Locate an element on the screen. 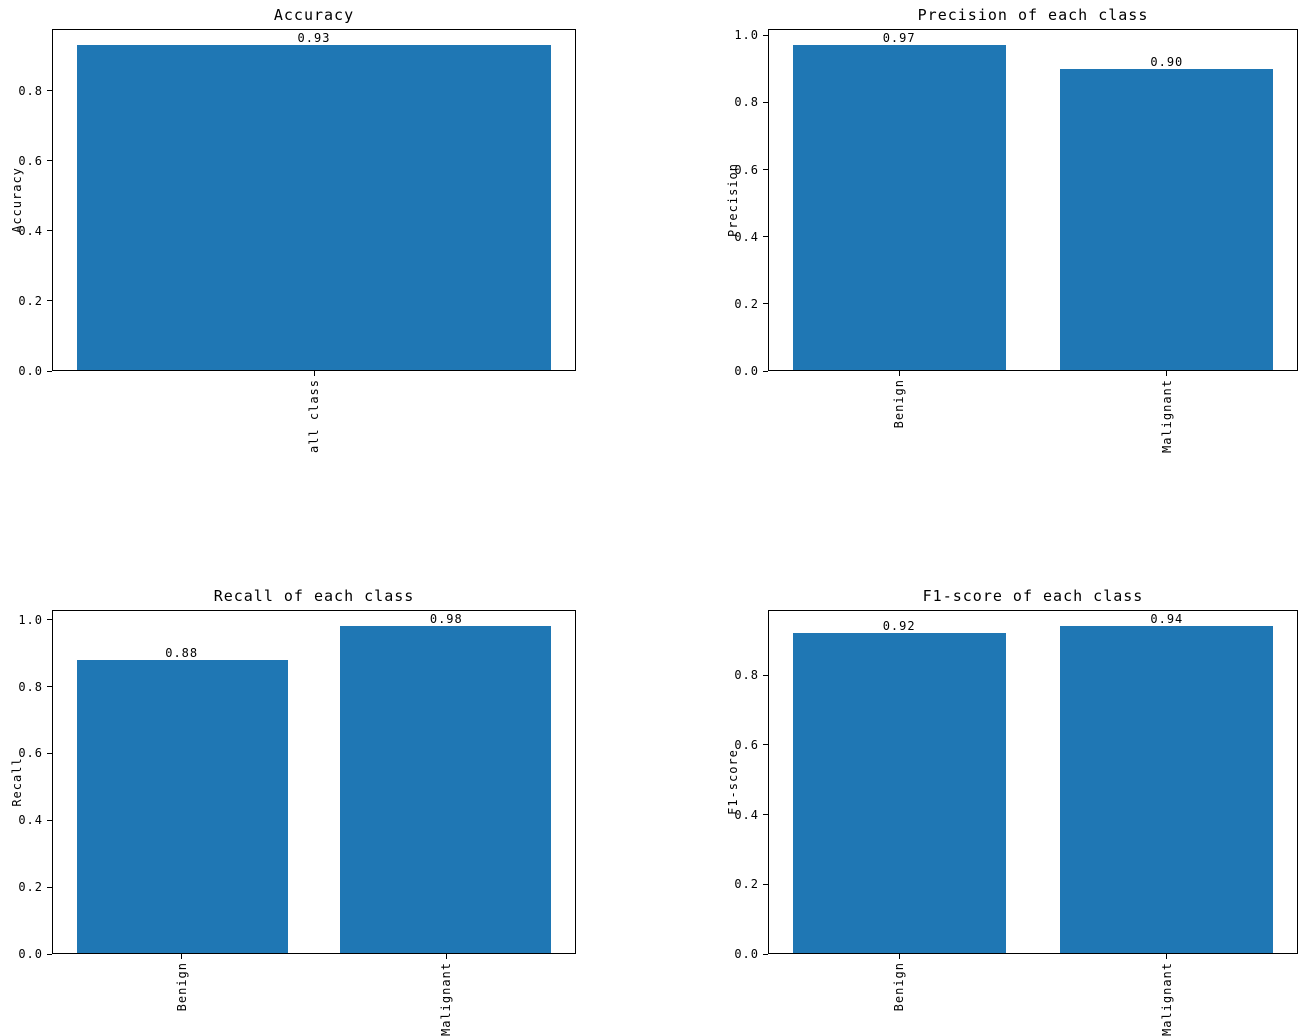 This screenshot has width=1308, height=1036. y-axis-label: Recall is located at coordinates (33, 781).